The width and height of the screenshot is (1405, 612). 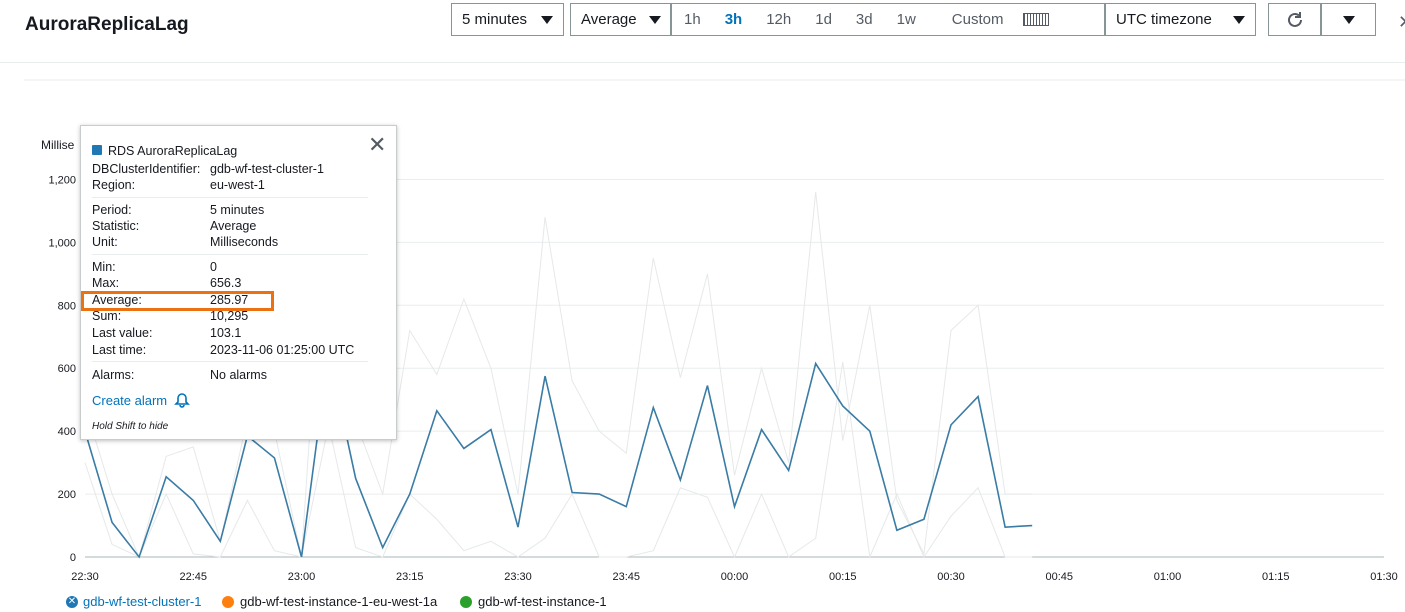 I want to click on range-1d: 1d, so click(x=823, y=19).